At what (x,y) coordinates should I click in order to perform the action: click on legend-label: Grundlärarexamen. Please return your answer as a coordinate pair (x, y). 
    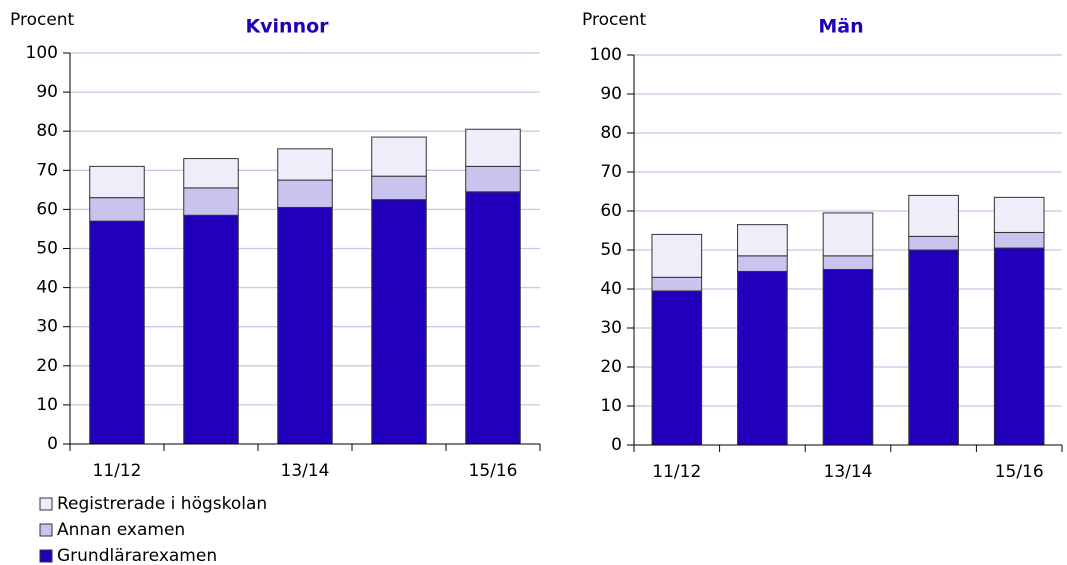
    Looking at the image, I should click on (137, 555).